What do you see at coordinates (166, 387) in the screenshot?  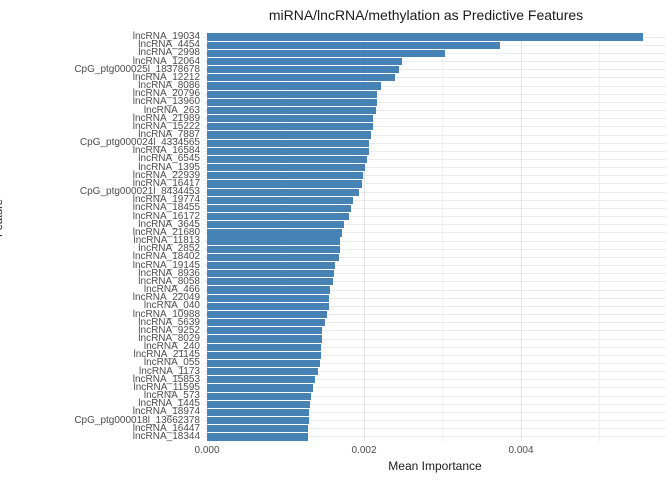 I see `y-tick-label: lncRNA_11595` at bounding box center [166, 387].